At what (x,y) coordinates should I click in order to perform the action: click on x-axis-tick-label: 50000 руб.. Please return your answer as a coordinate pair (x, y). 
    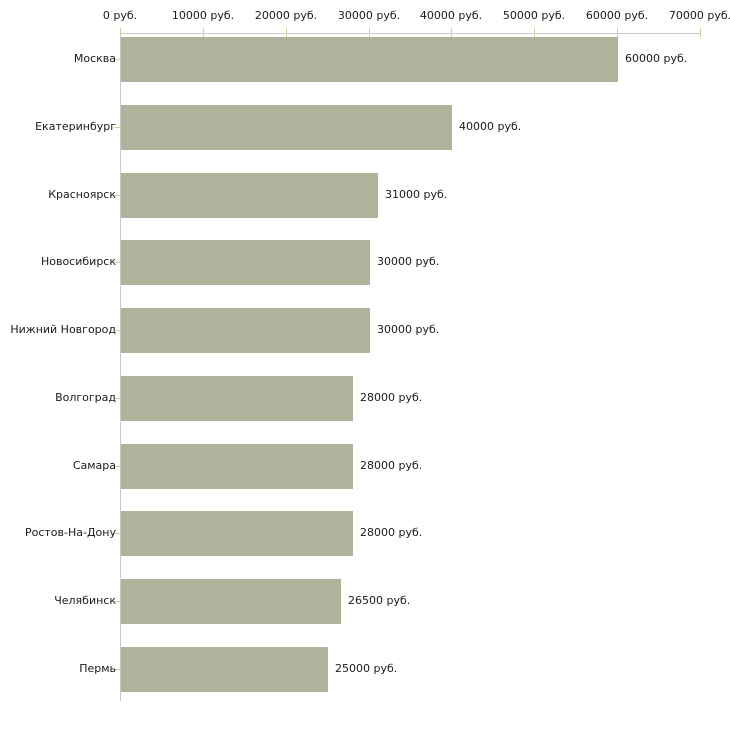
    Looking at the image, I should click on (534, 15).